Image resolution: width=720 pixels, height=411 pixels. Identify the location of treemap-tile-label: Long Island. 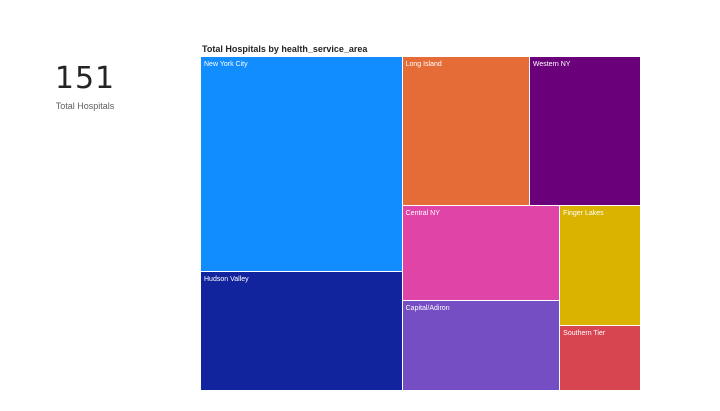
(423, 64).